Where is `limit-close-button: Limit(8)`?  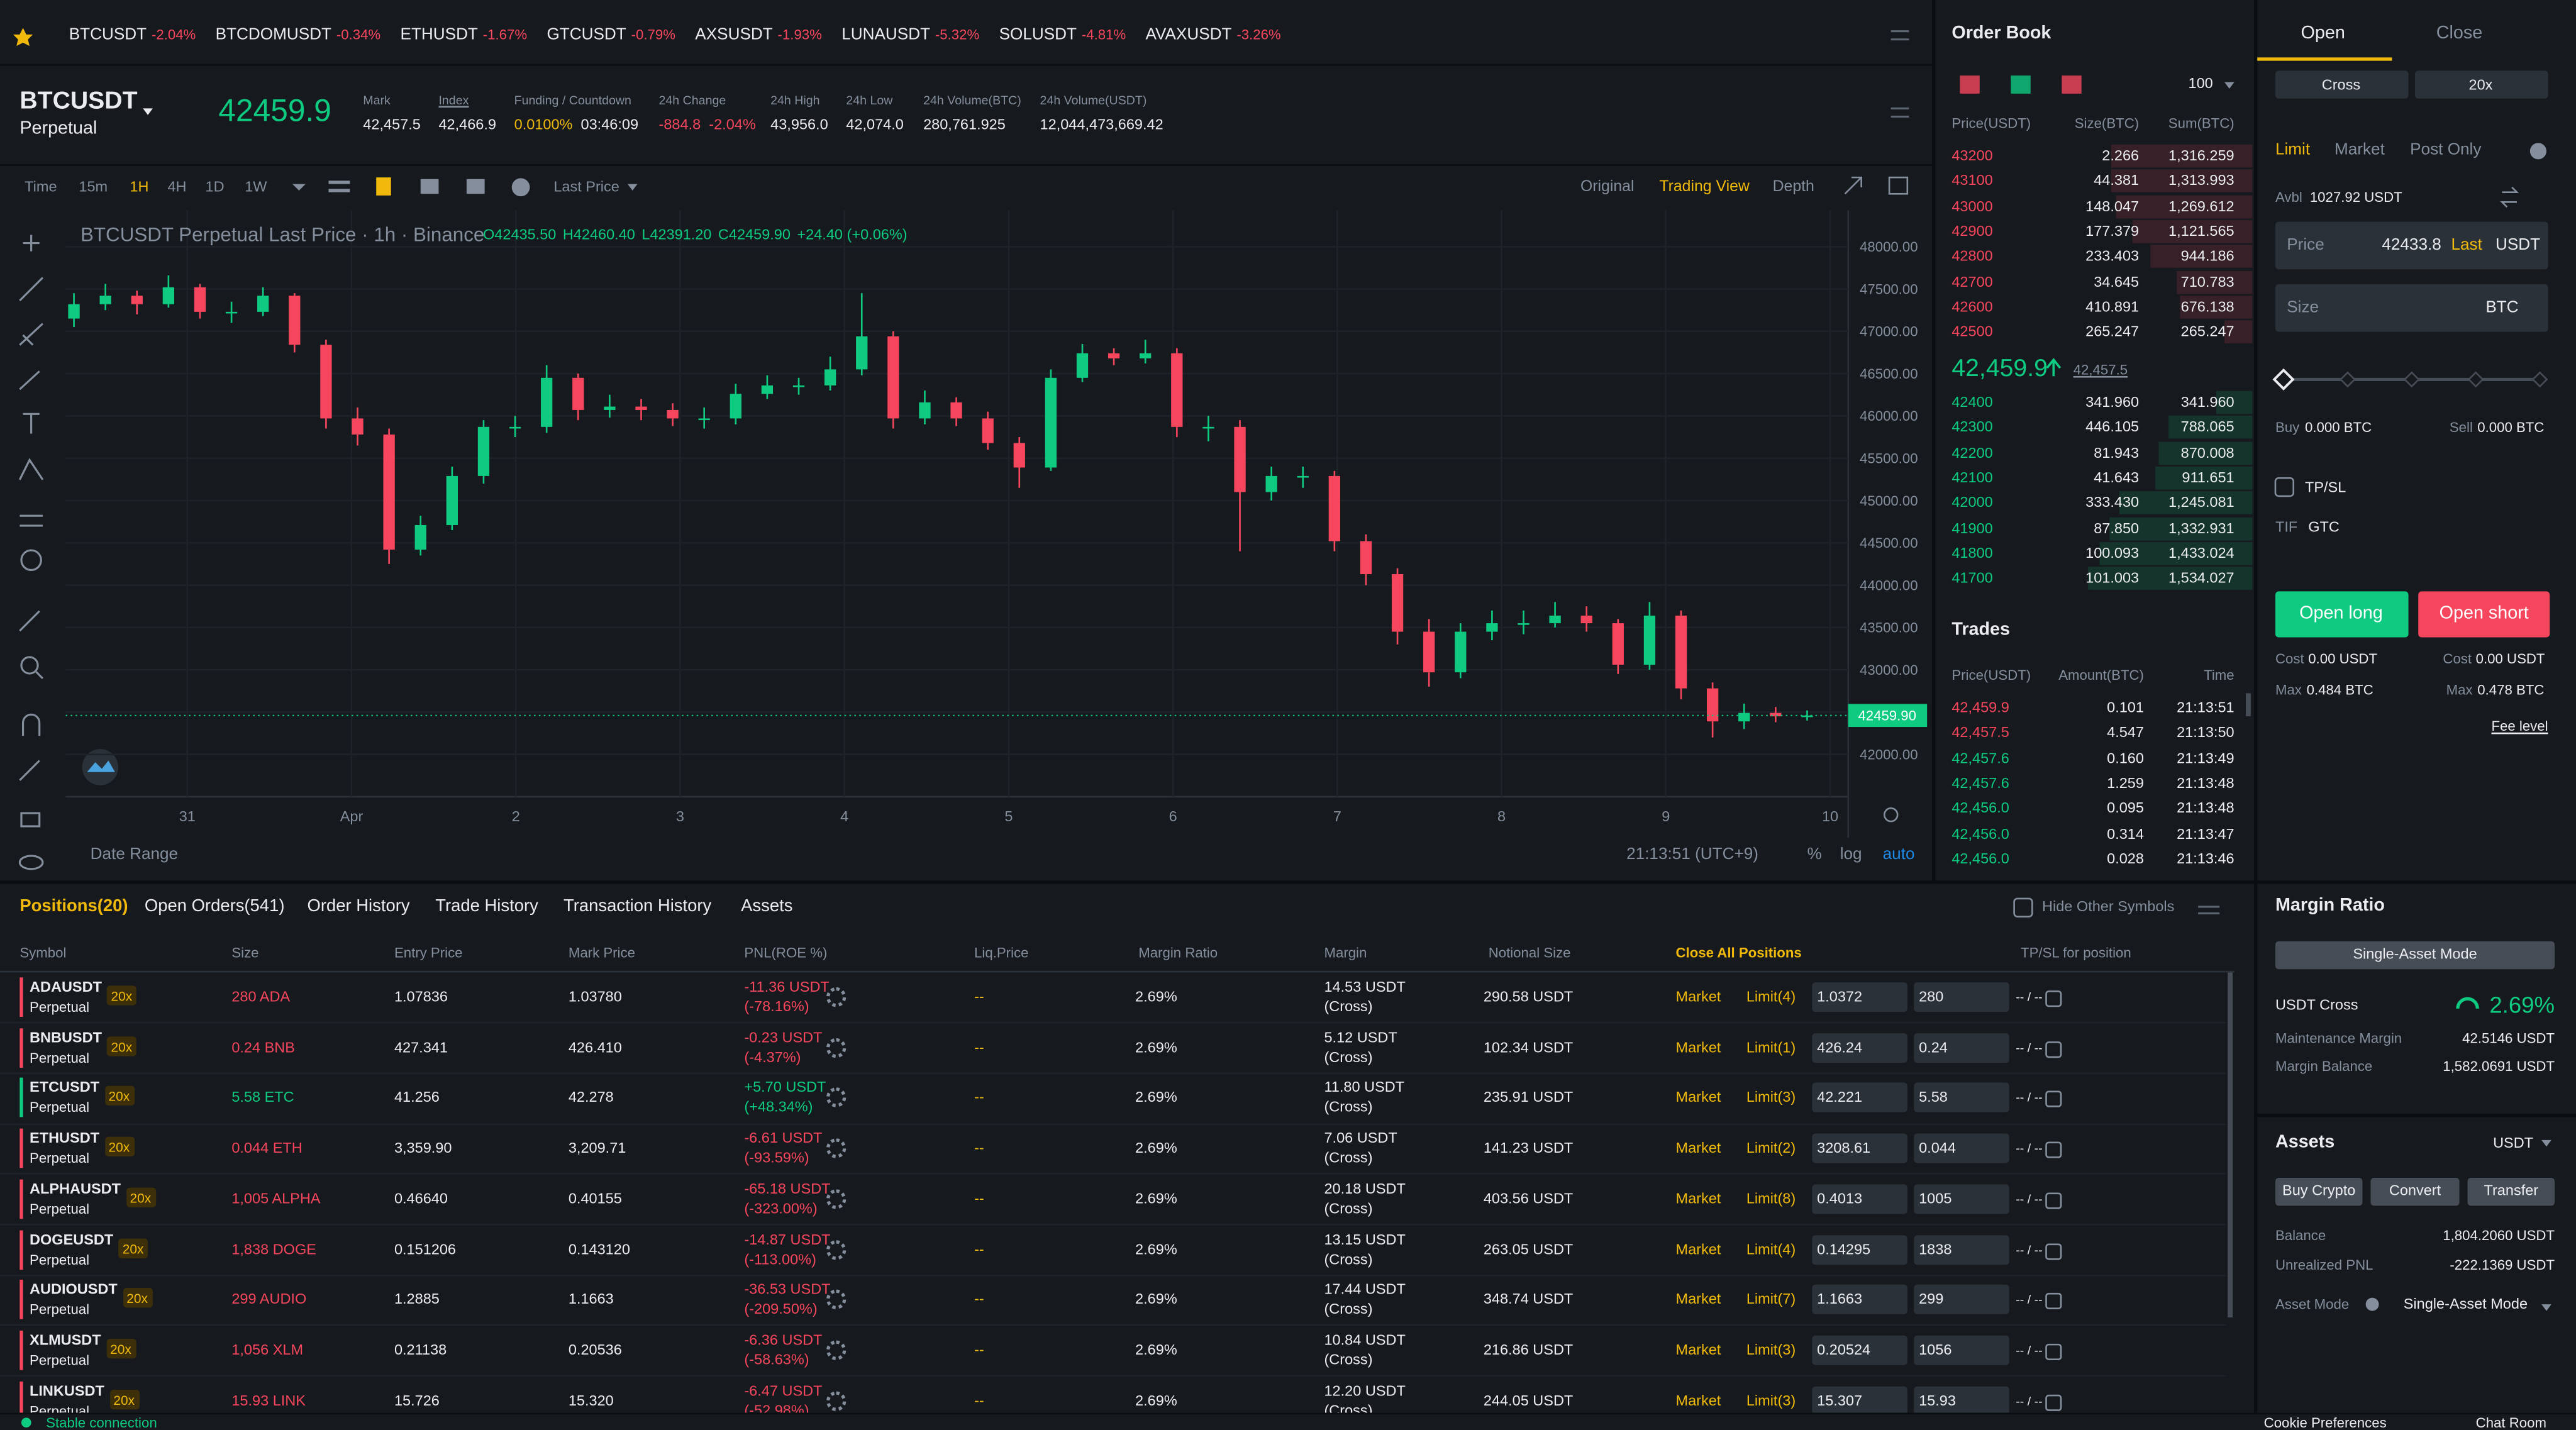
limit-close-button: Limit(8) is located at coordinates (1771, 1198).